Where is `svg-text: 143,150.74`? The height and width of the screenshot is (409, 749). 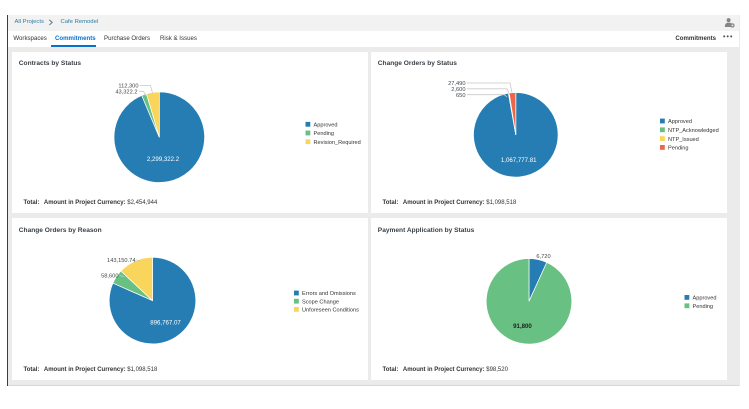 svg-text: 143,150.74 is located at coordinates (121, 261).